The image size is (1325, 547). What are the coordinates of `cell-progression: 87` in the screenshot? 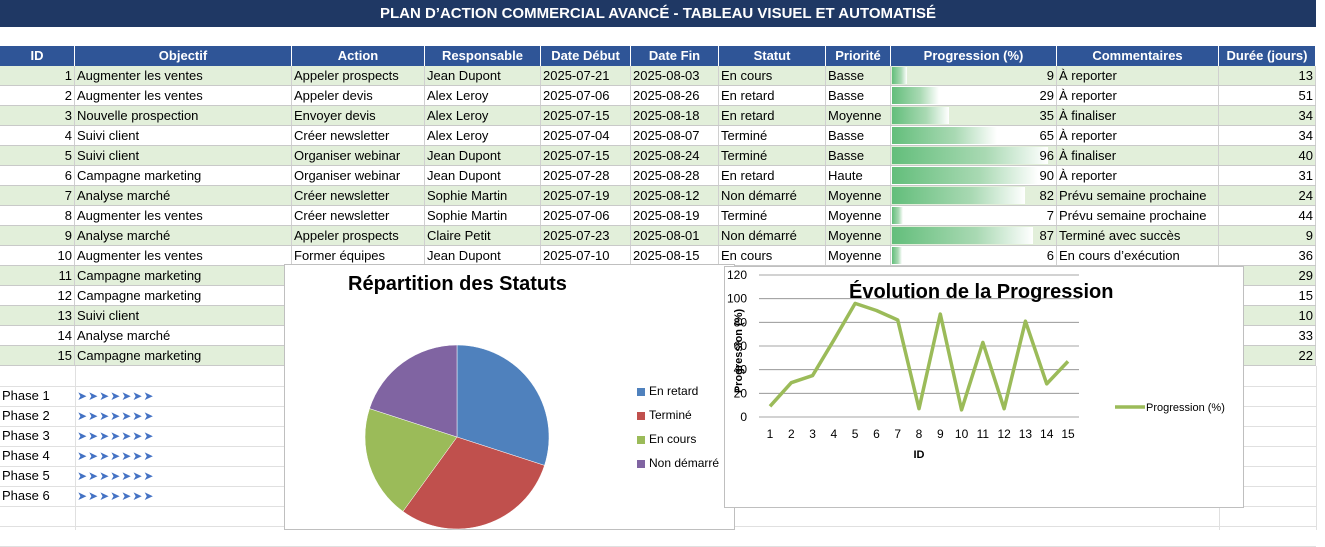 It's located at (974, 235).